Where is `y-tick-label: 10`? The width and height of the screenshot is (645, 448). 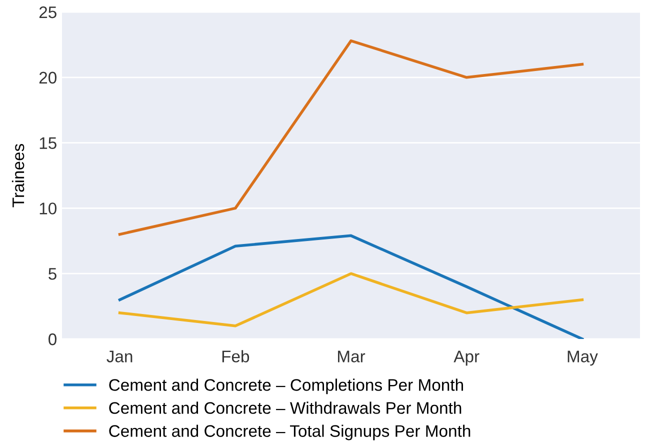 y-tick-label: 10 is located at coordinates (48, 208).